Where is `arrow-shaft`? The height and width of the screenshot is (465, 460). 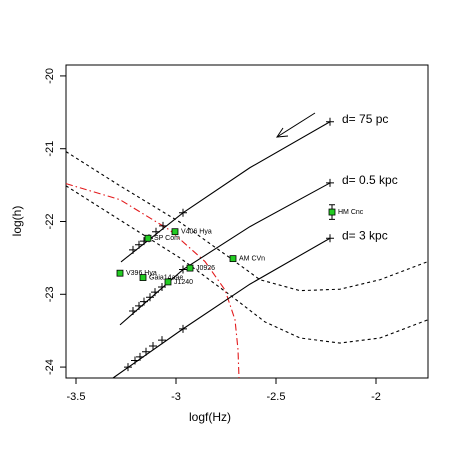
arrow-shaft is located at coordinates (296, 125).